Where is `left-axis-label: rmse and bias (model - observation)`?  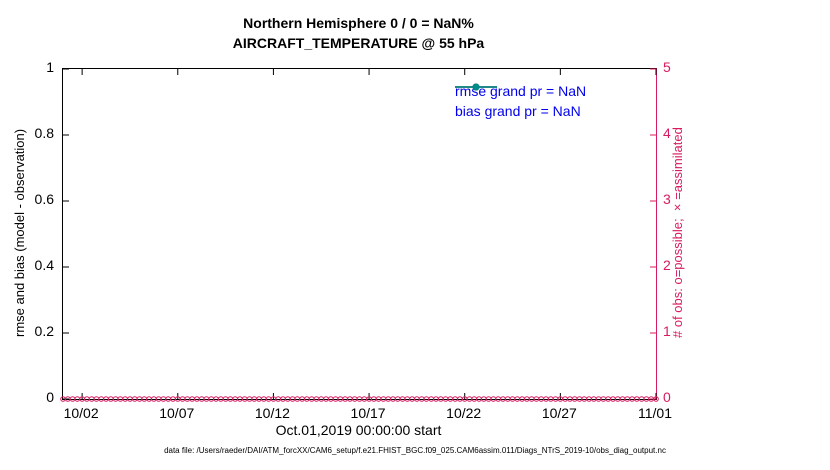 left-axis-label: rmse and bias (model - observation) is located at coordinates (19, 233).